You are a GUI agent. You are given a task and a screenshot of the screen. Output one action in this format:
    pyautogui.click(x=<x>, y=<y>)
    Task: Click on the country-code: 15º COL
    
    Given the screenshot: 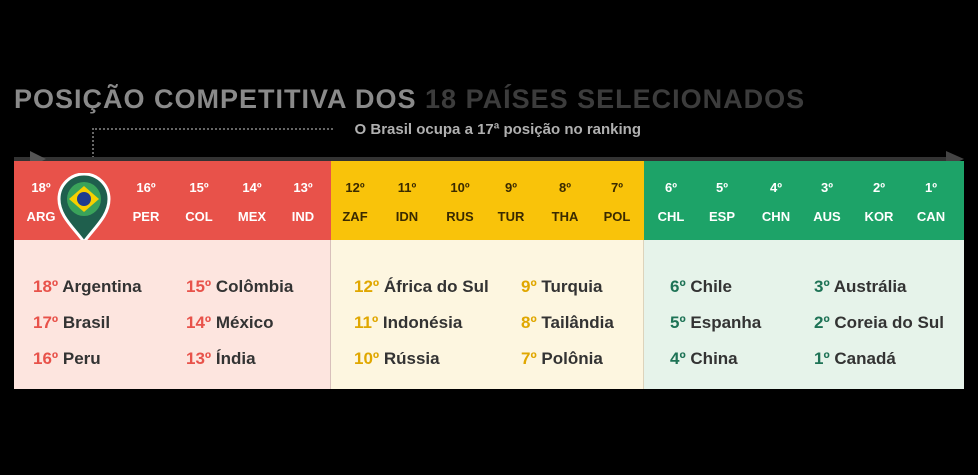 What is the action you would take?
    pyautogui.click(x=199, y=202)
    